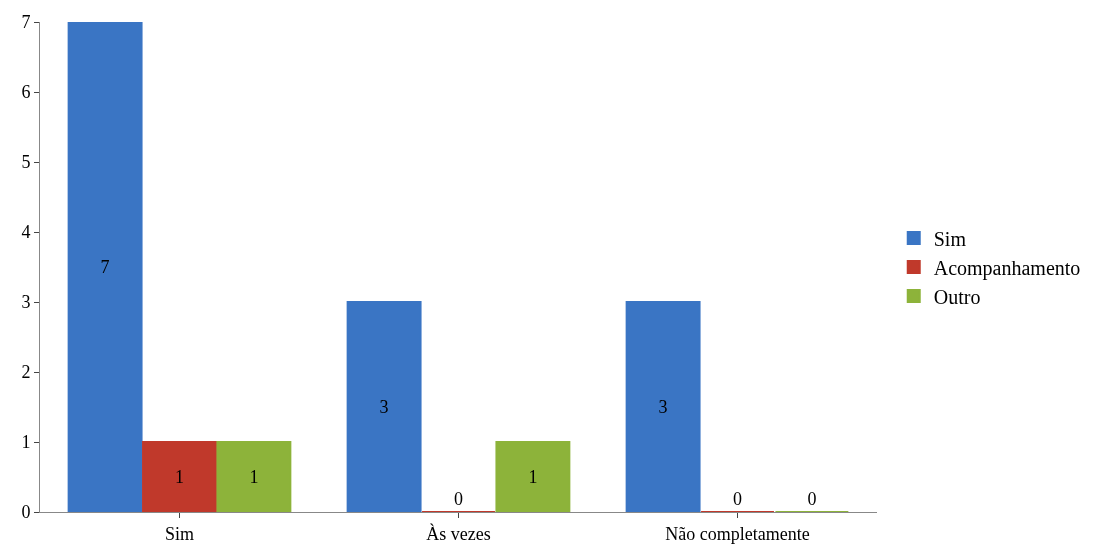 The height and width of the screenshot is (556, 1098). What do you see at coordinates (458, 533) in the screenshot?
I see `x-tick-label: Às vezes` at bounding box center [458, 533].